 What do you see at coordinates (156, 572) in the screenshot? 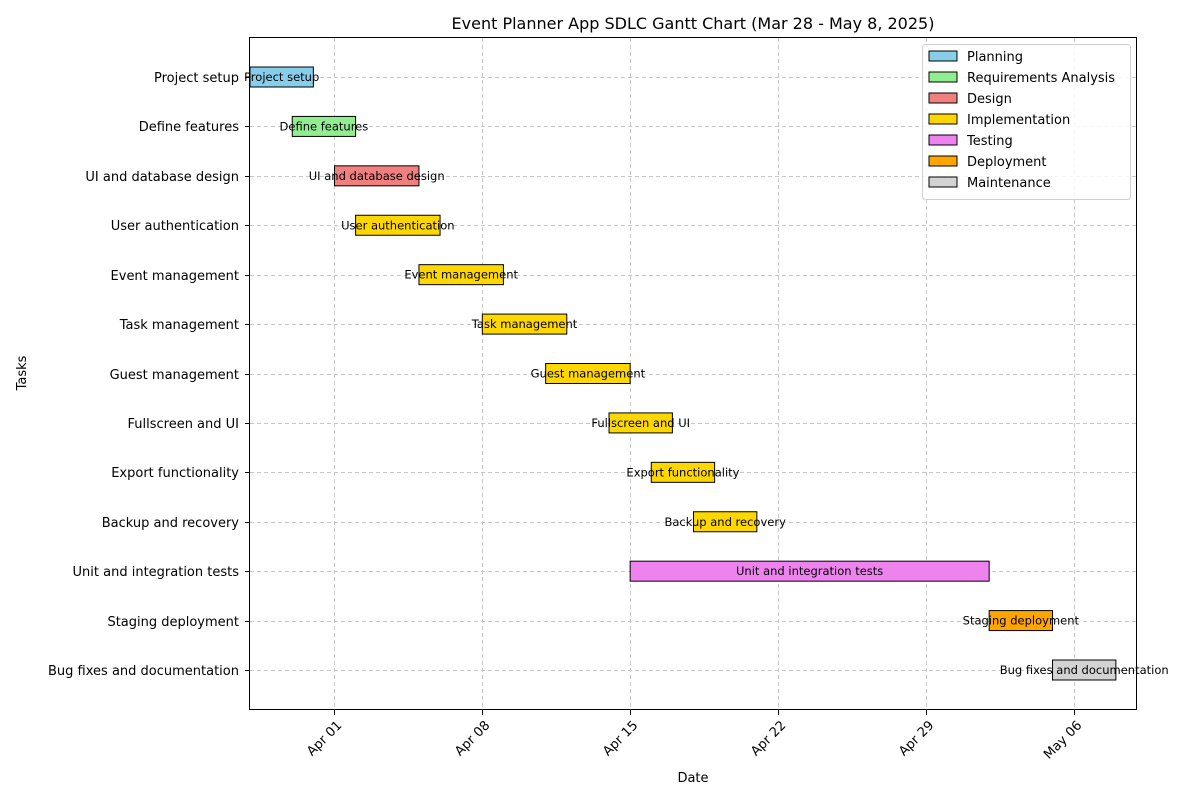
I see `y-tick-label: Unit and integration tests` at bounding box center [156, 572].